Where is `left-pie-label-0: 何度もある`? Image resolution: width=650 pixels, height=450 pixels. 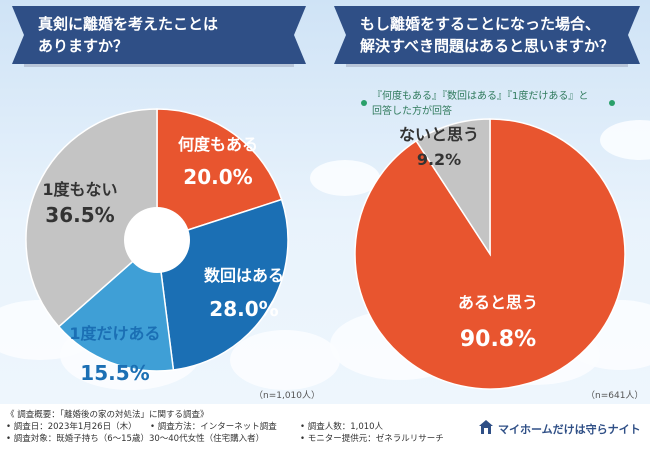 left-pie-label-0: 何度もある is located at coordinates (218, 144).